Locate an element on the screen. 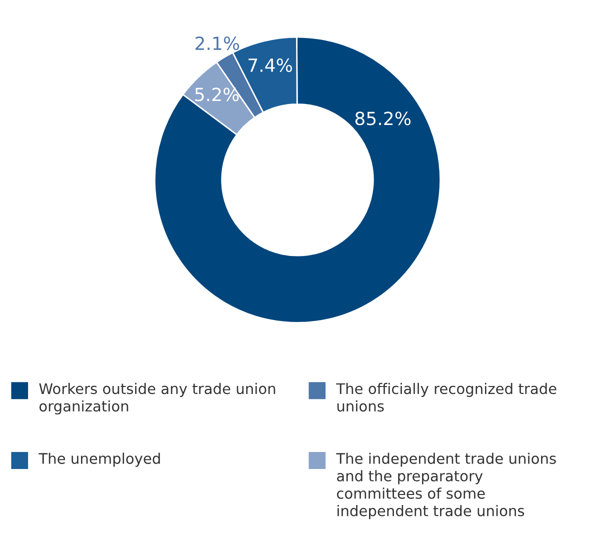 The width and height of the screenshot is (595, 537). legend-label: The independent trade unions and the preparatory committees of some independent trade unions is located at coordinates (446, 486).